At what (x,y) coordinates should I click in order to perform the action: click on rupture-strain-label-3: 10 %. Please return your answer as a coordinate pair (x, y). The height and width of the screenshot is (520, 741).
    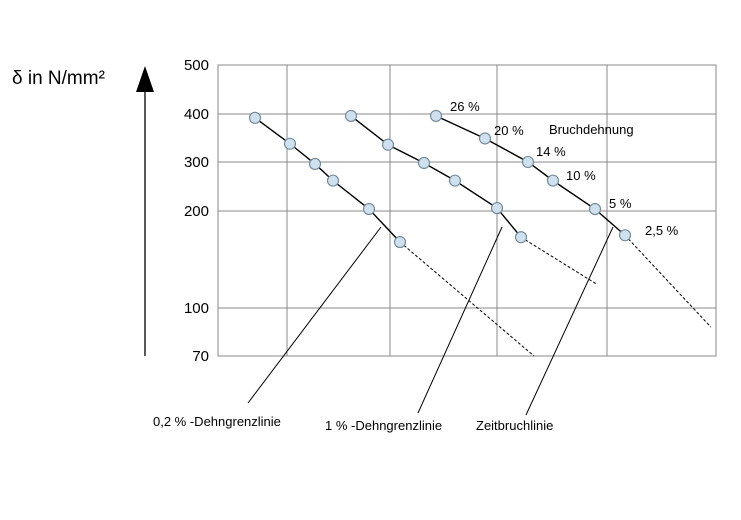
    Looking at the image, I should click on (581, 175).